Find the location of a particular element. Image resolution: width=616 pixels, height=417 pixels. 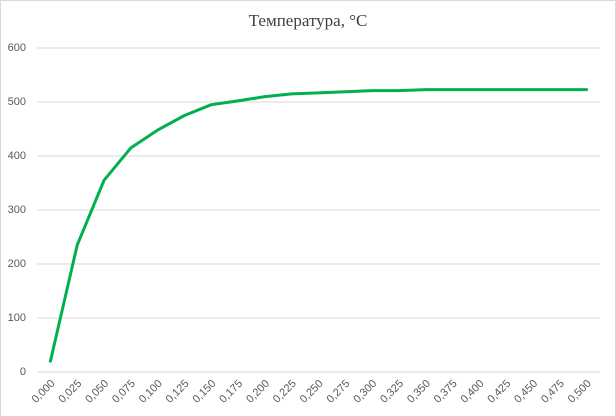

y-tick-label: 300 is located at coordinates (17, 210).